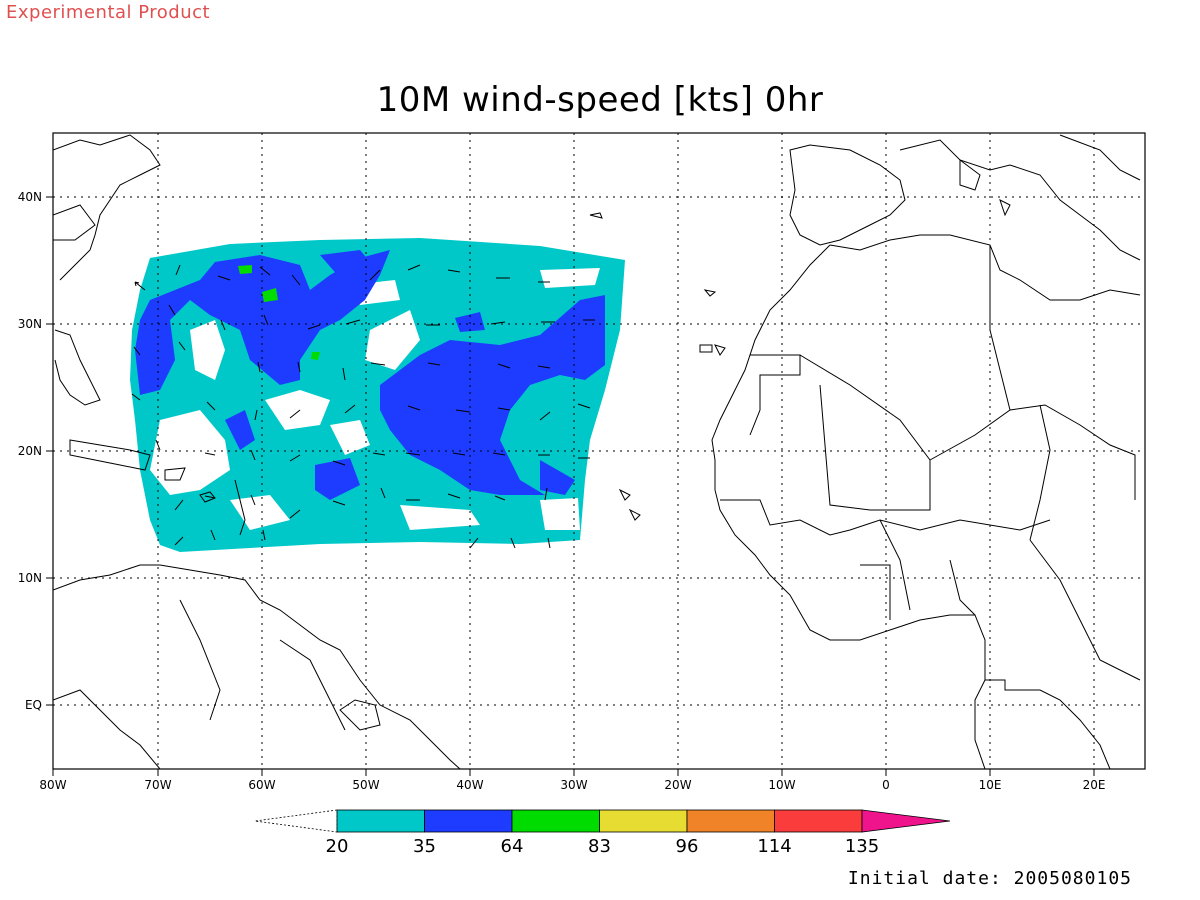 The height and width of the screenshot is (900, 1200). I want to click on lon-tick-label: 0, so click(886, 785).